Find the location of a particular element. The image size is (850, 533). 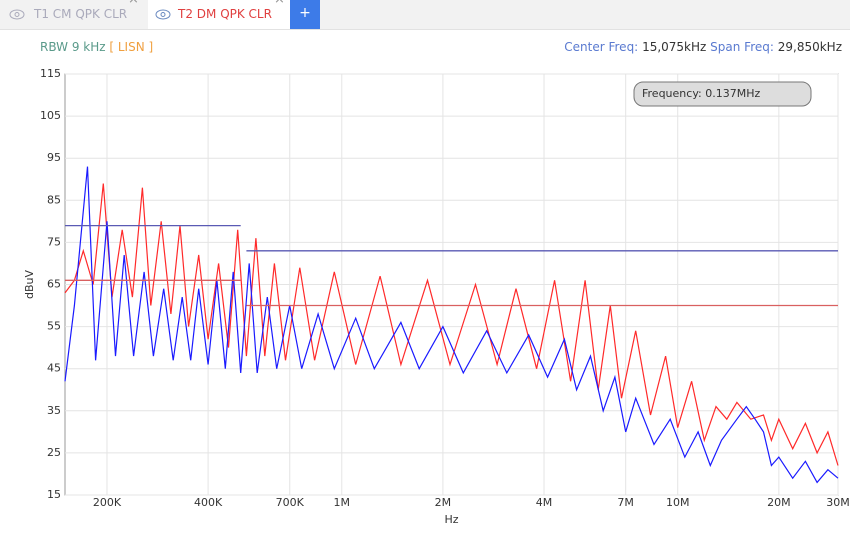

y-tick-label: 115 is located at coordinates (50, 73).